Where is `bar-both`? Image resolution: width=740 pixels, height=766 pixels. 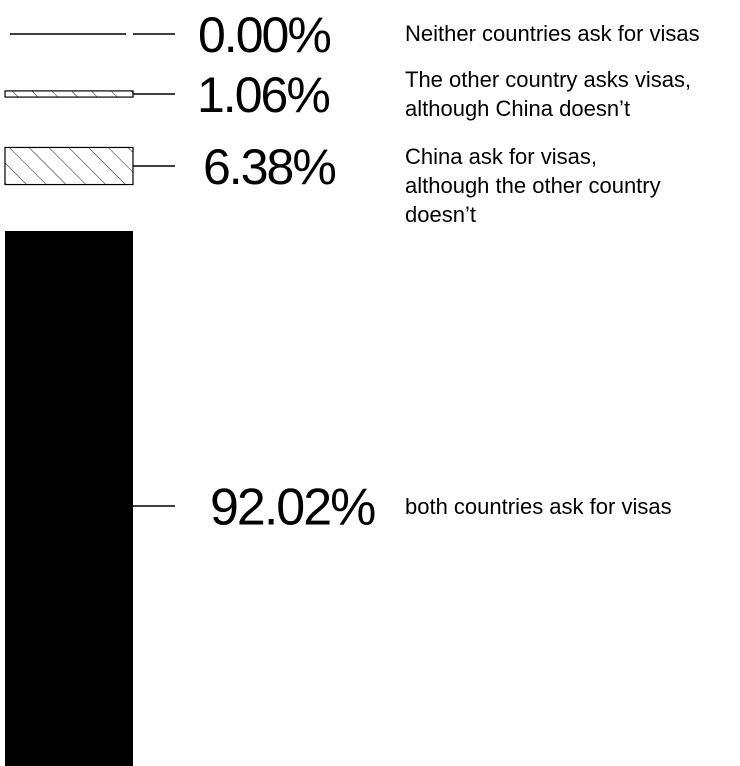 bar-both is located at coordinates (69, 498).